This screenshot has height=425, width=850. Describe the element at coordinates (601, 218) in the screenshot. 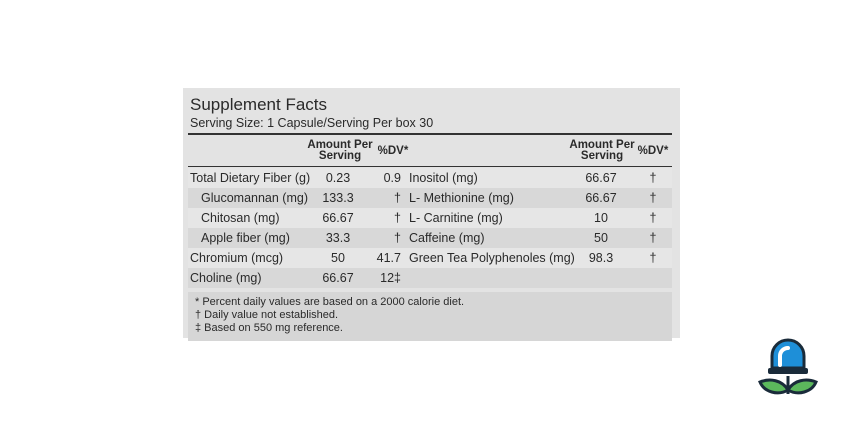

I see `amount: 10` at that location.